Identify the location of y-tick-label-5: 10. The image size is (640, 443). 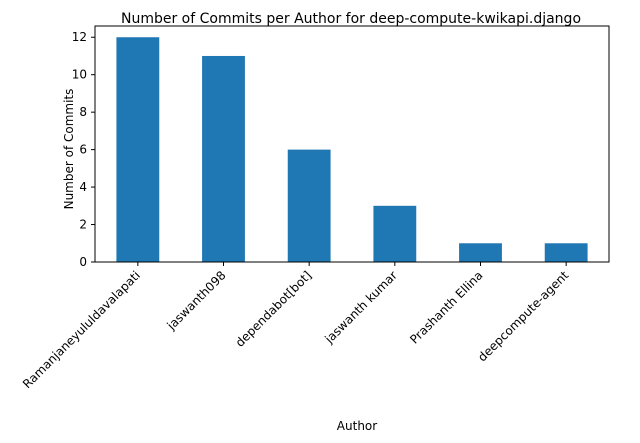
(79, 75).